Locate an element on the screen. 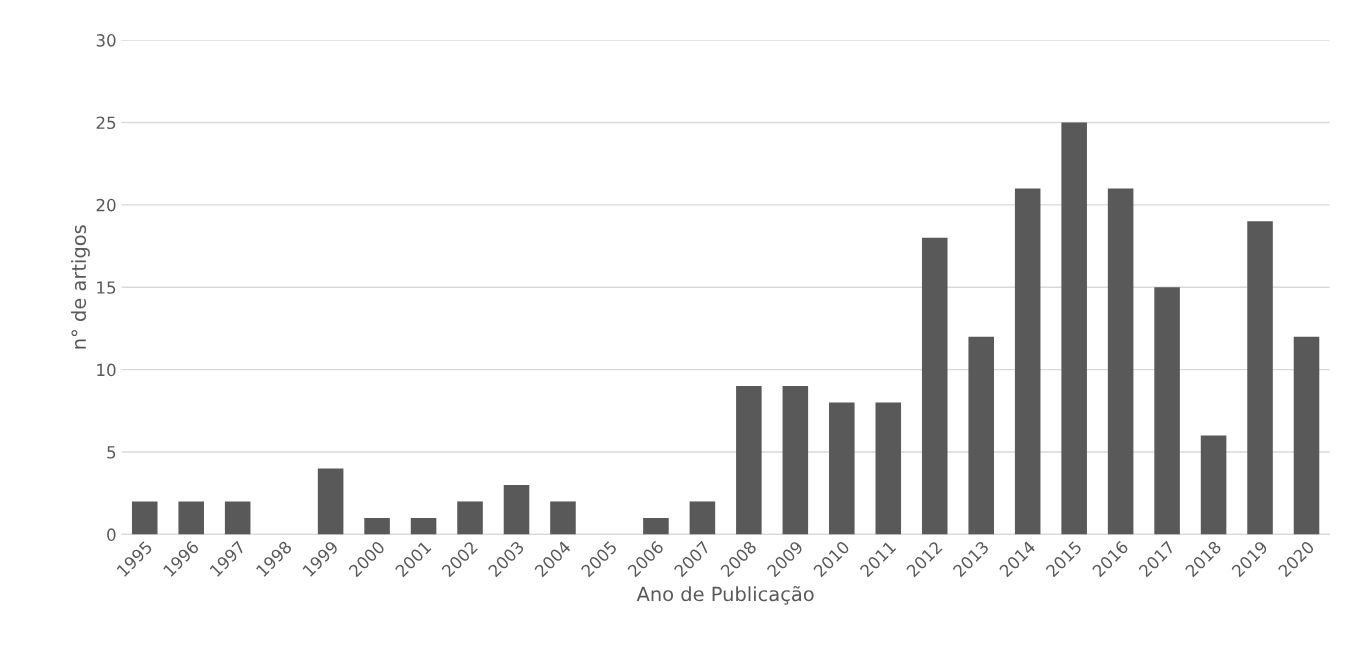  y-axis-title: n° de artigos is located at coordinates (80, 287).